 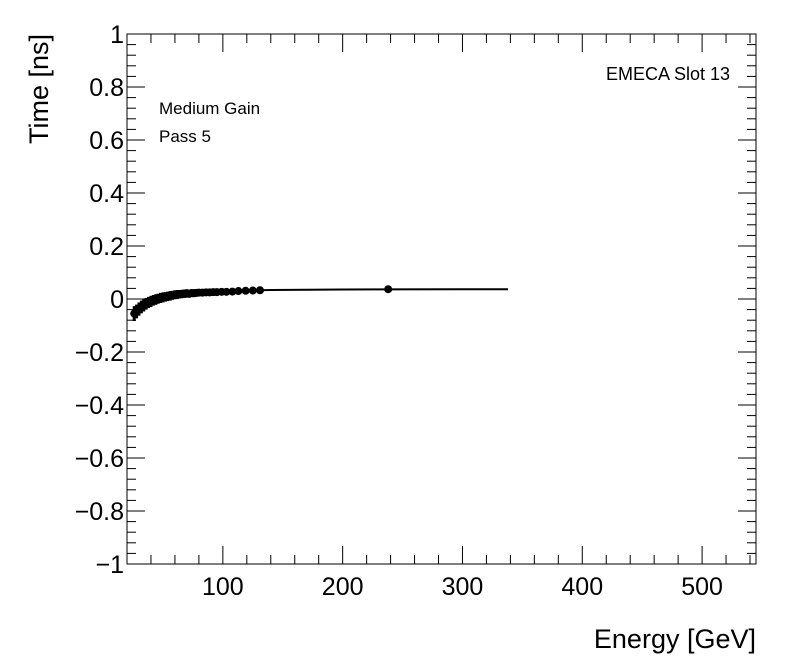 What do you see at coordinates (223, 587) in the screenshot?
I see `x-tick-label: 100` at bounding box center [223, 587].